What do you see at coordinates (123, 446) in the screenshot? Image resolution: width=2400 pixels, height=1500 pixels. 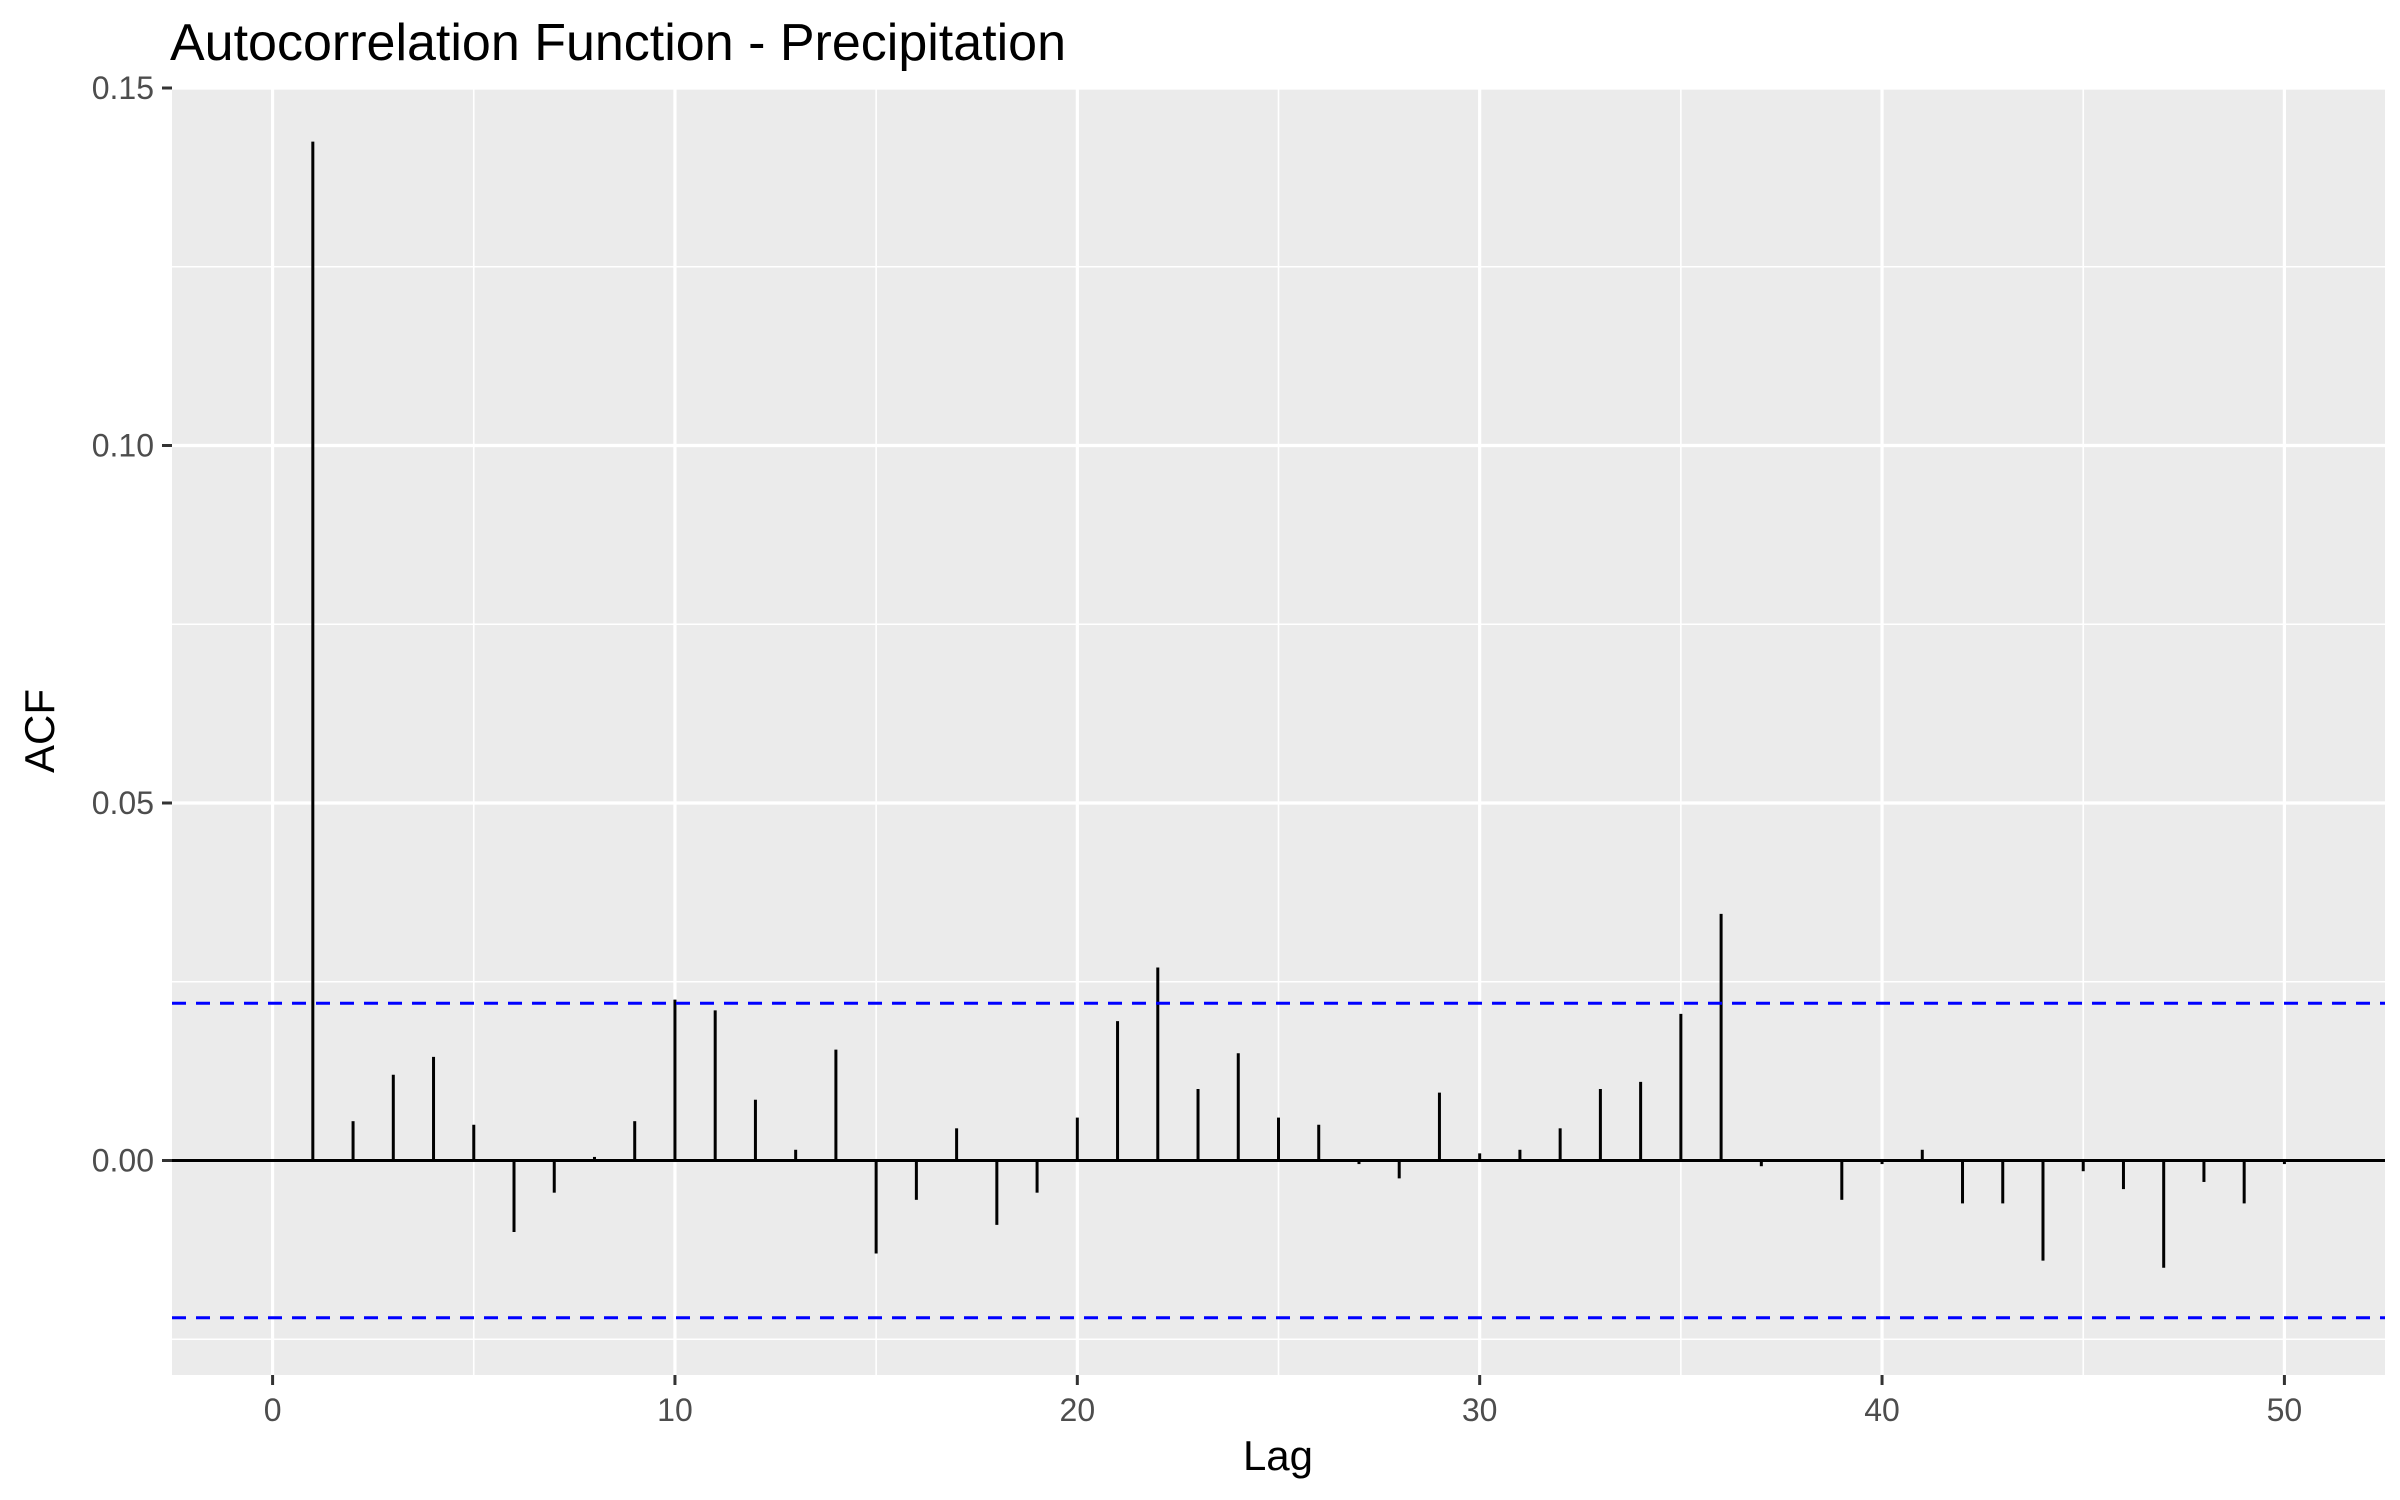 I see `y-tick-label: 0.10` at bounding box center [123, 446].